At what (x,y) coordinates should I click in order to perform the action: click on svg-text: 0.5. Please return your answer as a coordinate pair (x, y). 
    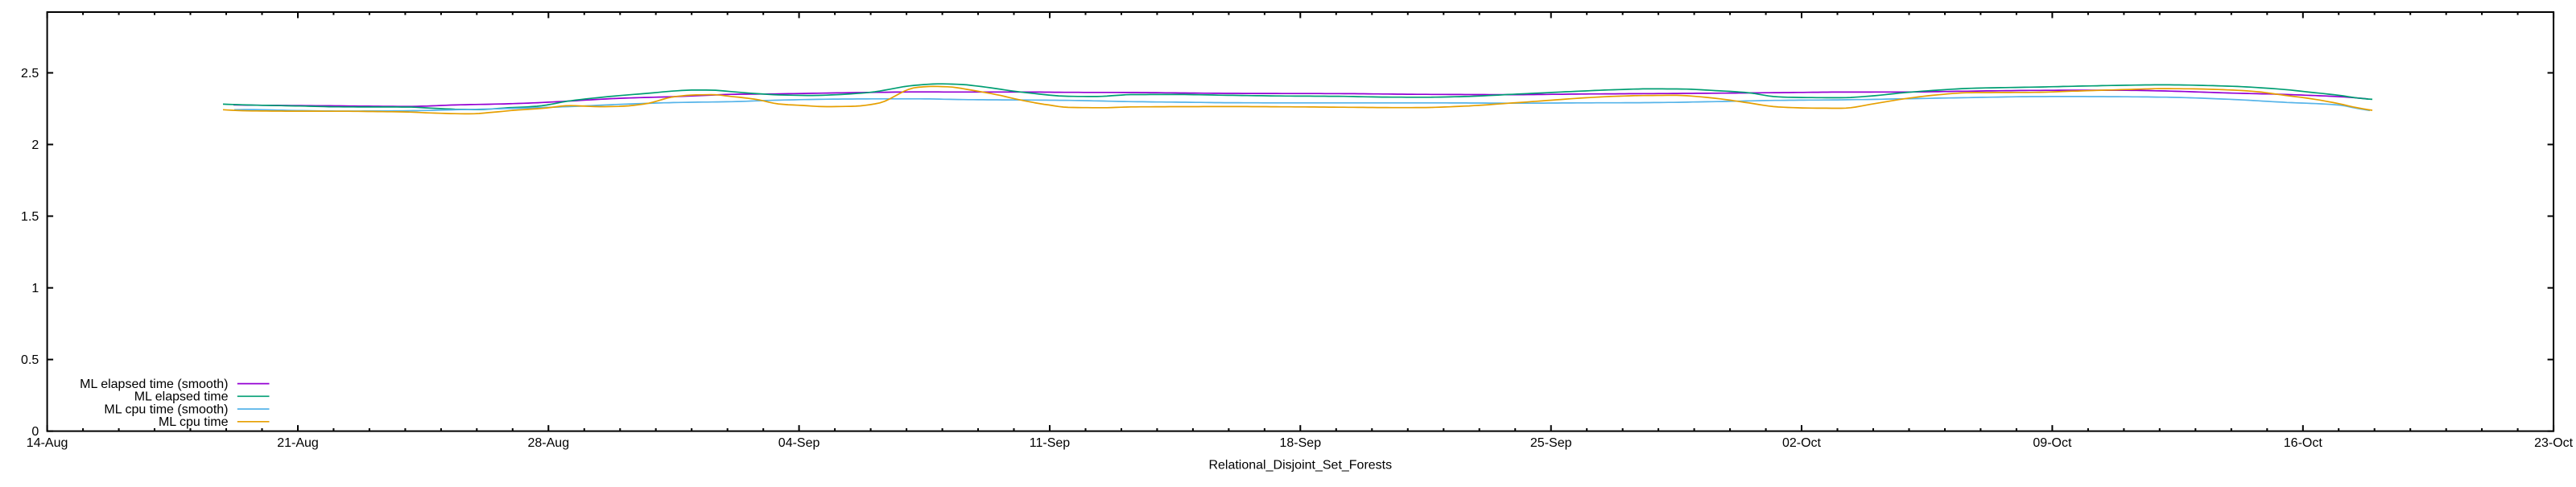
    Looking at the image, I should click on (30, 360).